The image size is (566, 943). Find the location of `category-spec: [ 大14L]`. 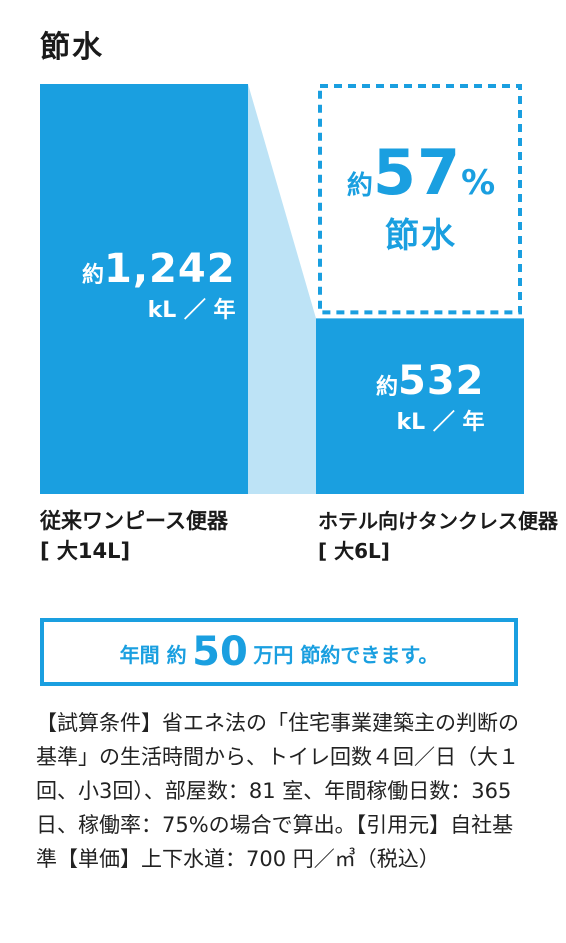

category-spec: [ 大14L] is located at coordinates (85, 551).